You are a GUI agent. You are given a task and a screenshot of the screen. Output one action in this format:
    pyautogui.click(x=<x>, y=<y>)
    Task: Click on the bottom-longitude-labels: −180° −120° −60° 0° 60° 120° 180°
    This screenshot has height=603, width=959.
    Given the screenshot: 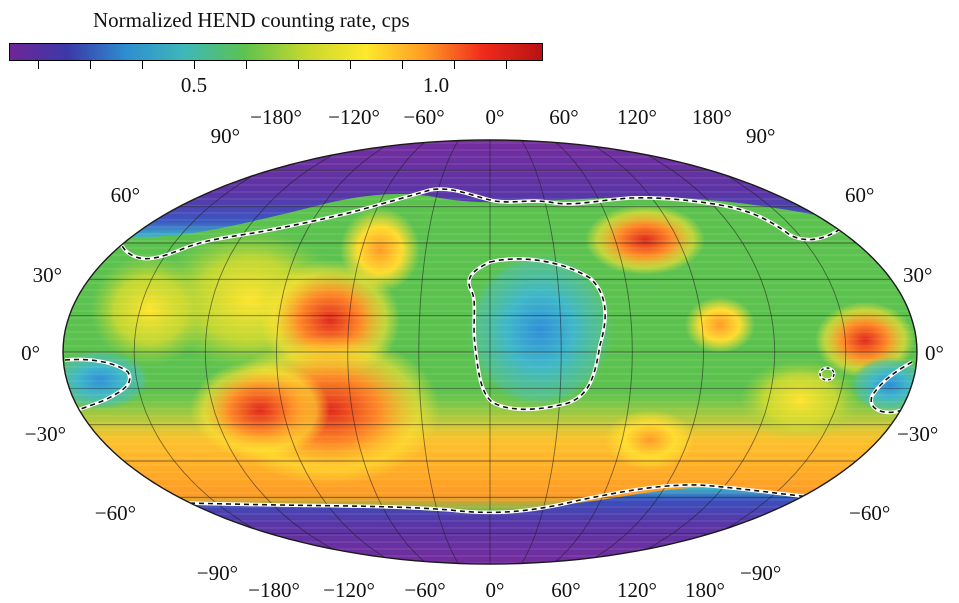 What is the action you would take?
    pyautogui.click(x=486, y=590)
    